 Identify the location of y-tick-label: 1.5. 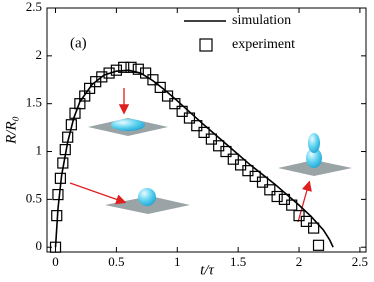
(34, 102).